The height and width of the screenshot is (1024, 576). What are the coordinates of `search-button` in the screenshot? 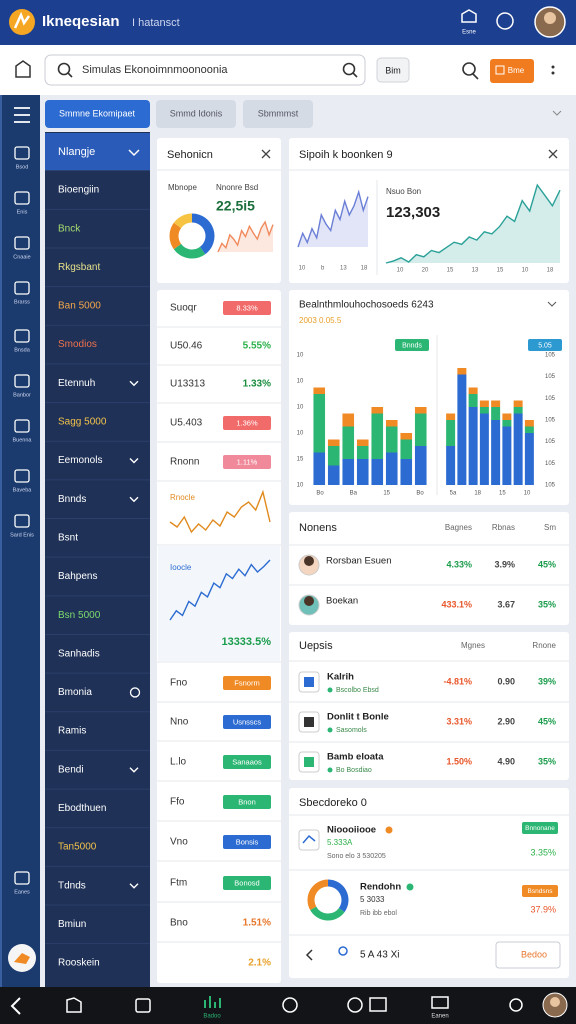 It's located at (393, 70).